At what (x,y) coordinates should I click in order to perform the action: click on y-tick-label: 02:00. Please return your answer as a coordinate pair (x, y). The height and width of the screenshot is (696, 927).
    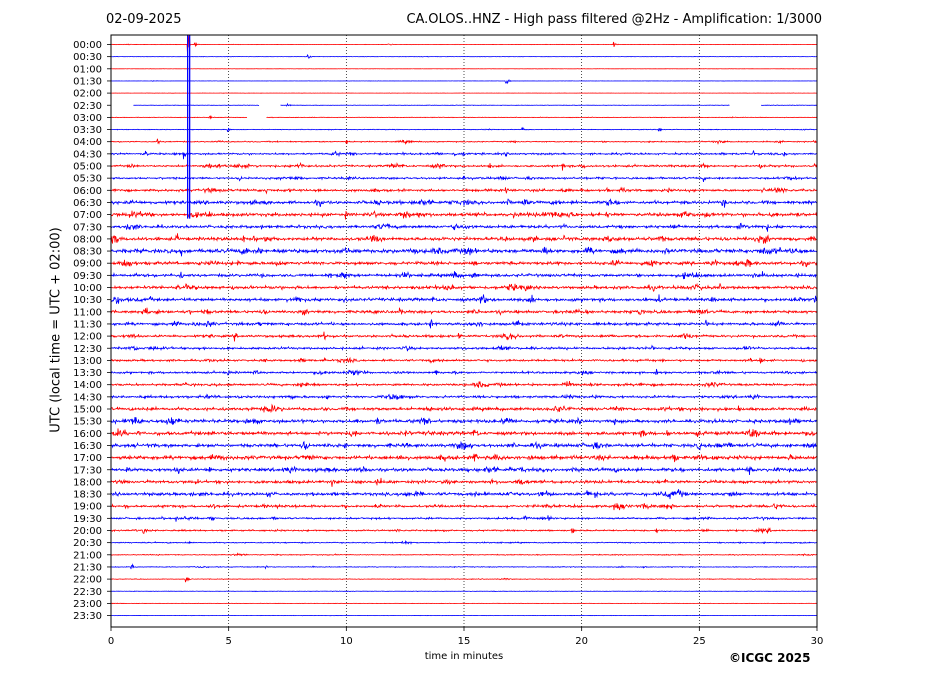
    Looking at the image, I should click on (87, 94).